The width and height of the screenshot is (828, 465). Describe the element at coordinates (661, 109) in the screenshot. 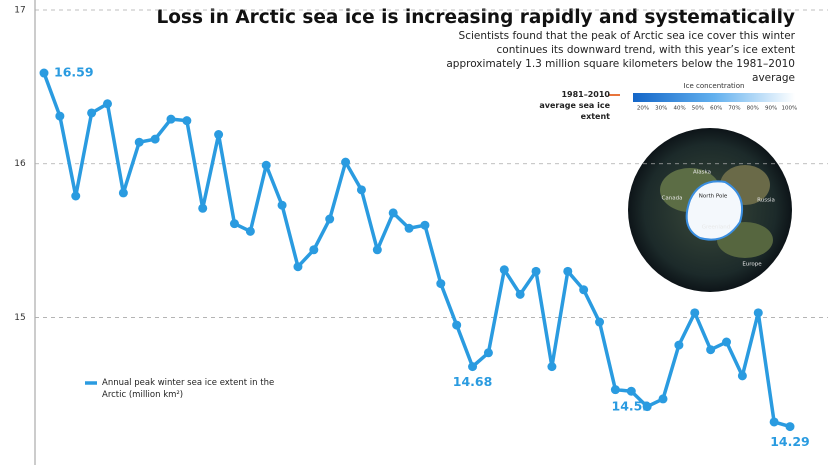

I see `colorbar-label: 30%` at that location.